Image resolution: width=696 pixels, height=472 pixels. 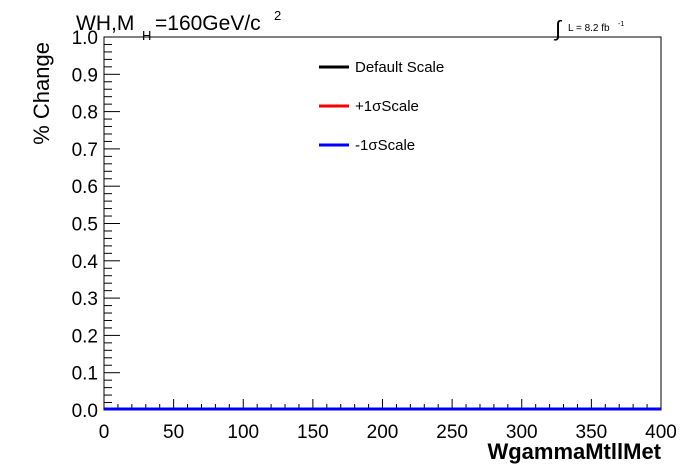 I want to click on legend-label-1: +1σScale, so click(x=387, y=106).